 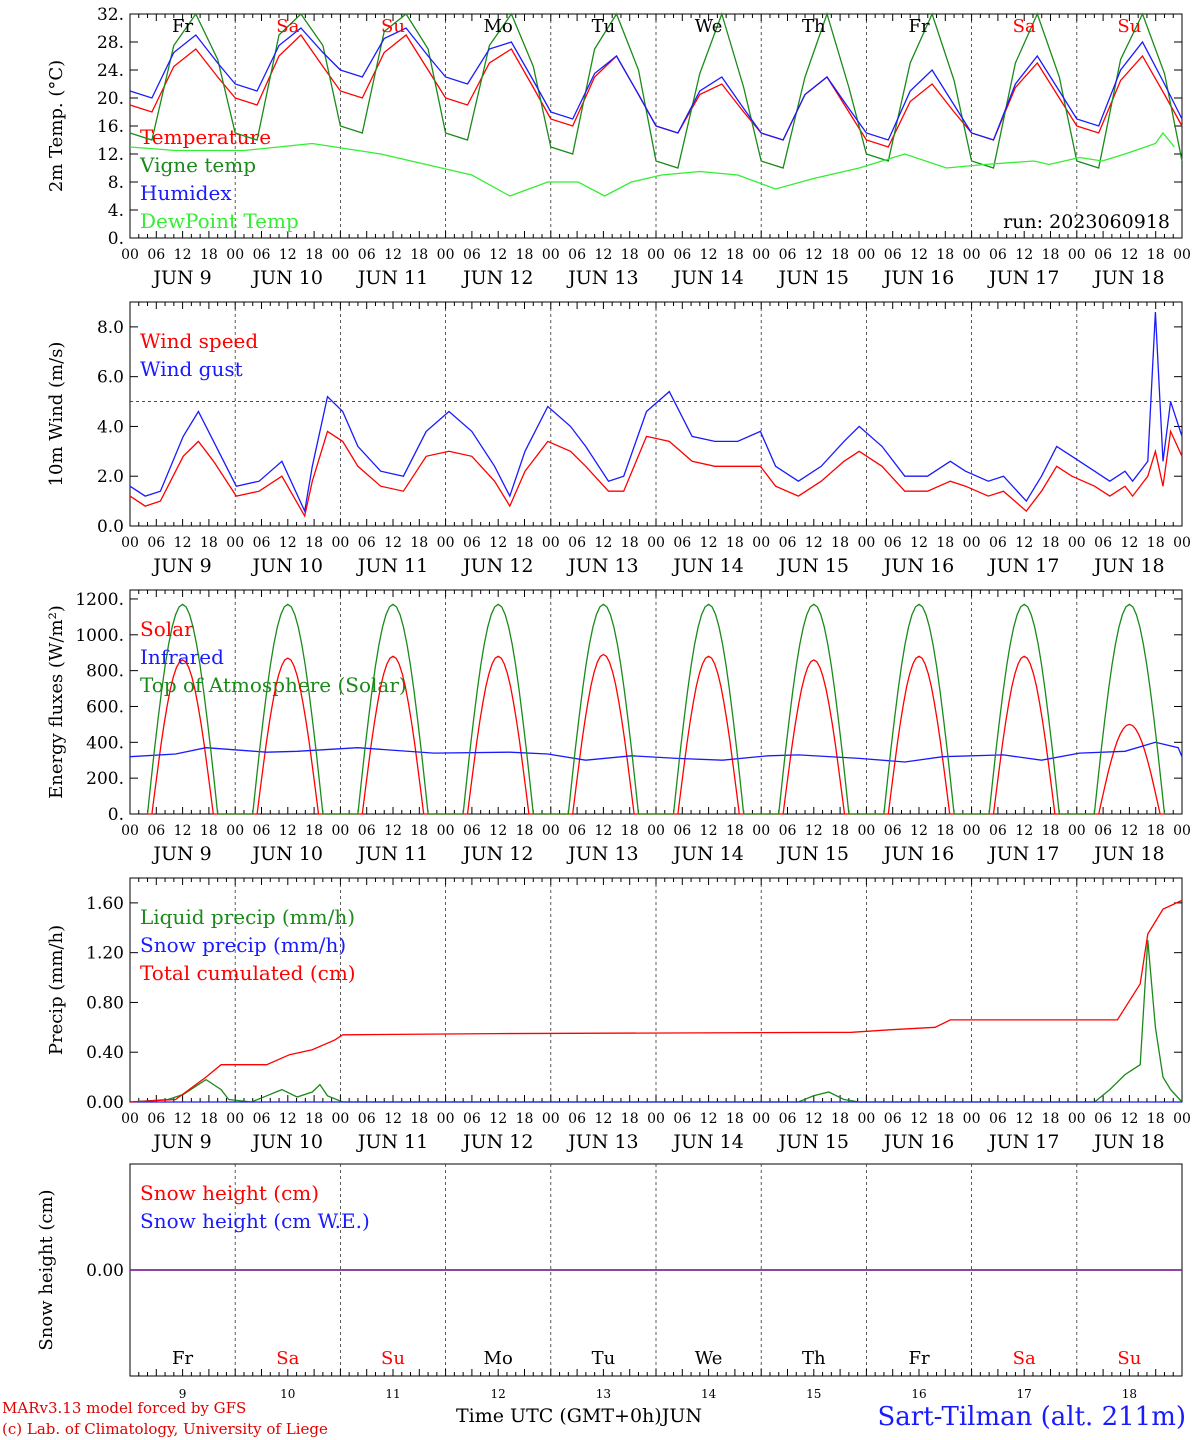 What do you see at coordinates (110, 99) in the screenshot?
I see `y-tick-label: 20.` at bounding box center [110, 99].